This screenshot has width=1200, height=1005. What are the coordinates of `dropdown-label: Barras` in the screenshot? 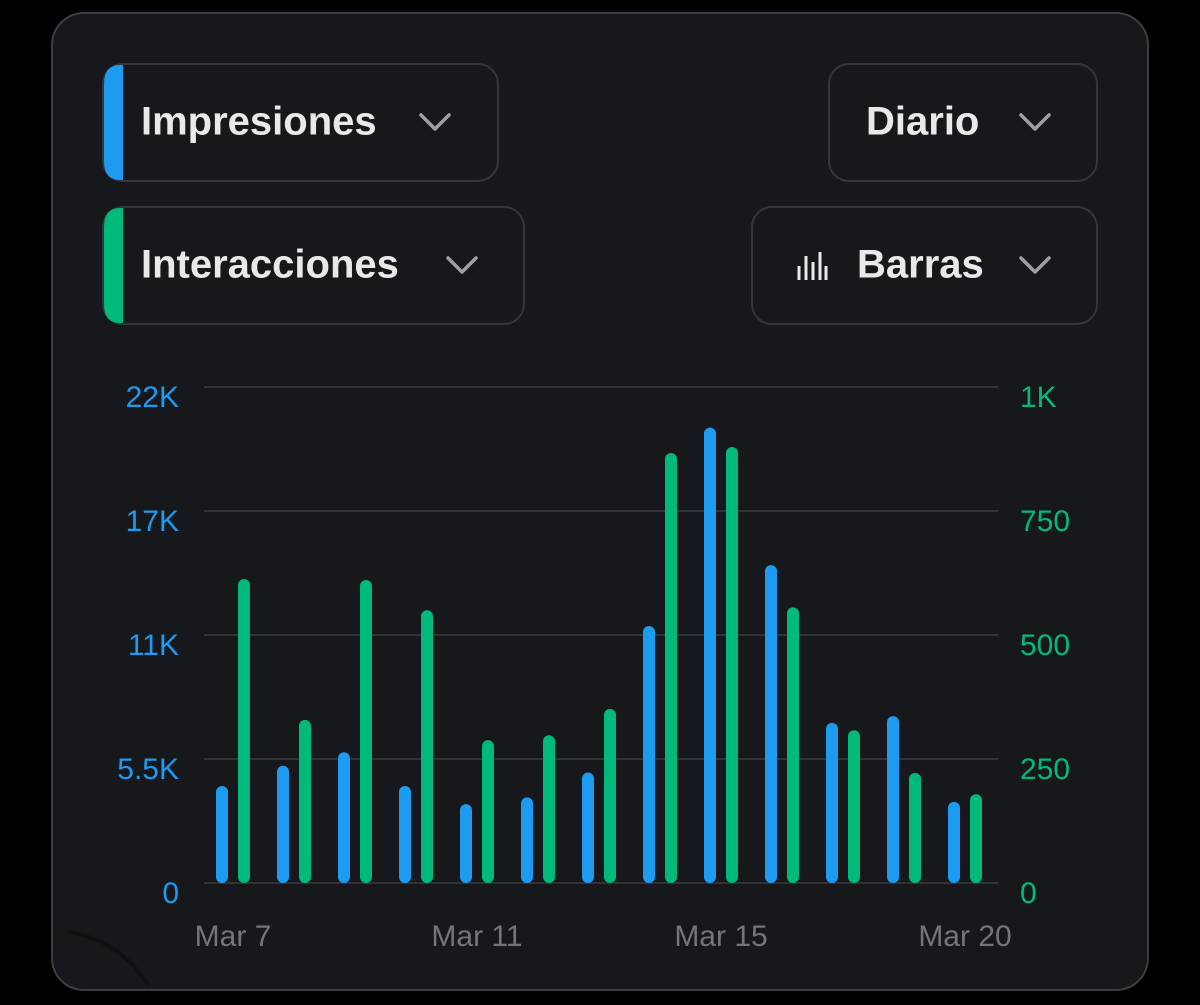 It's located at (920, 265).